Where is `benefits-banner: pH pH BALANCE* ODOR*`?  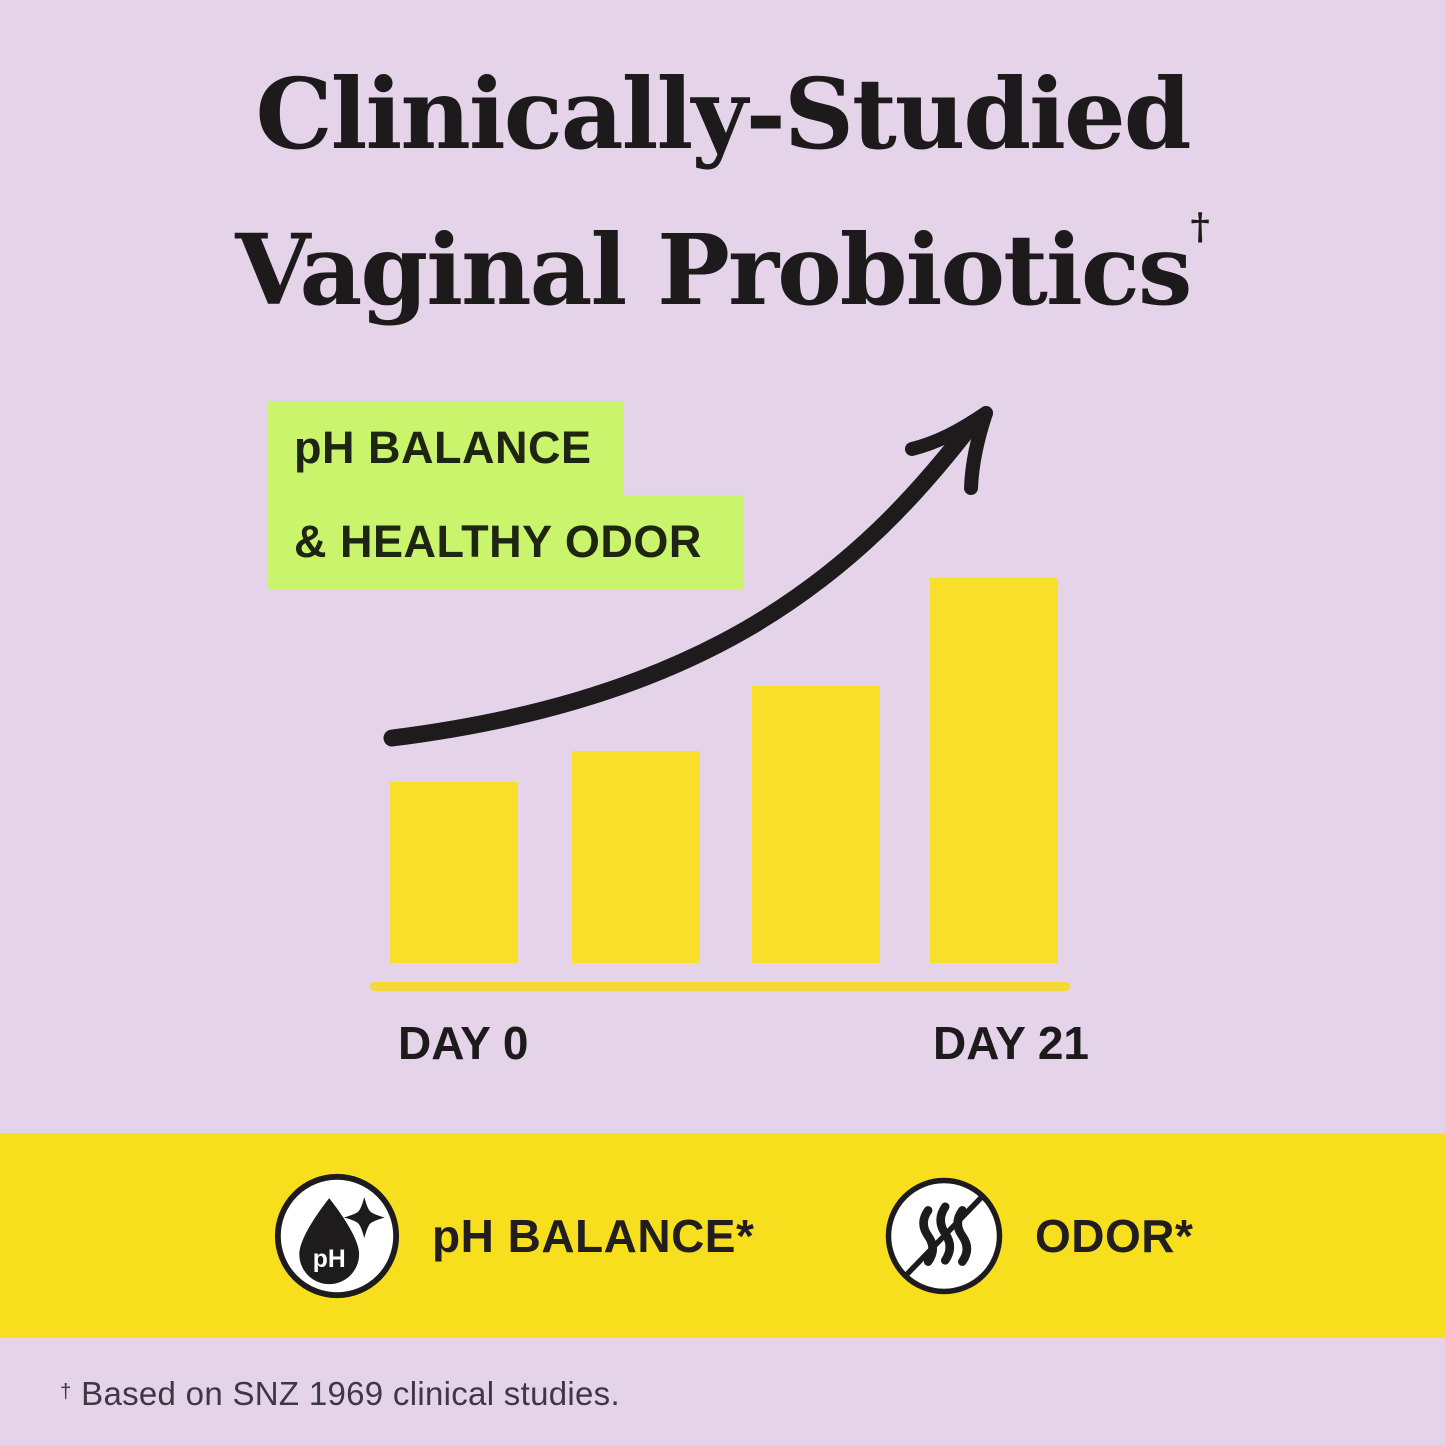 benefits-banner: pH pH BALANCE* ODOR* is located at coordinates (722, 1235).